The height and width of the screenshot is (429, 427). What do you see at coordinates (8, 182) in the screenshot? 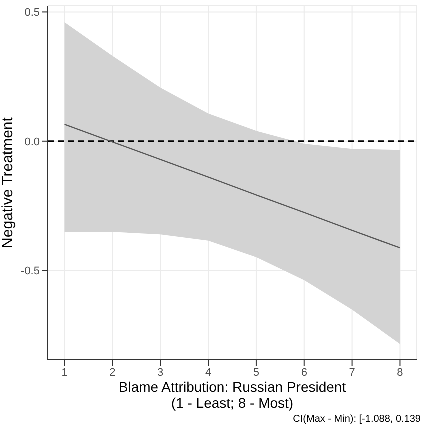
I see `y-axis-title: Negative Treatment` at bounding box center [8, 182].